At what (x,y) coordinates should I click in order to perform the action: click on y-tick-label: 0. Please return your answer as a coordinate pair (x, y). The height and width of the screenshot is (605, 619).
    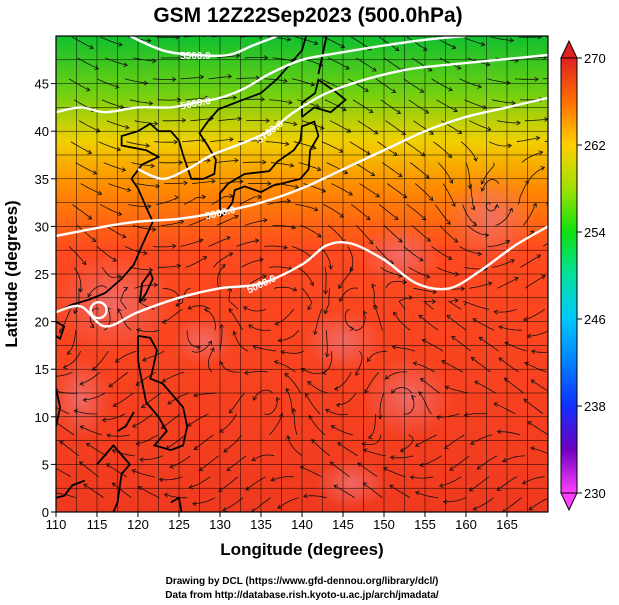
    Looking at the image, I should click on (45, 512).